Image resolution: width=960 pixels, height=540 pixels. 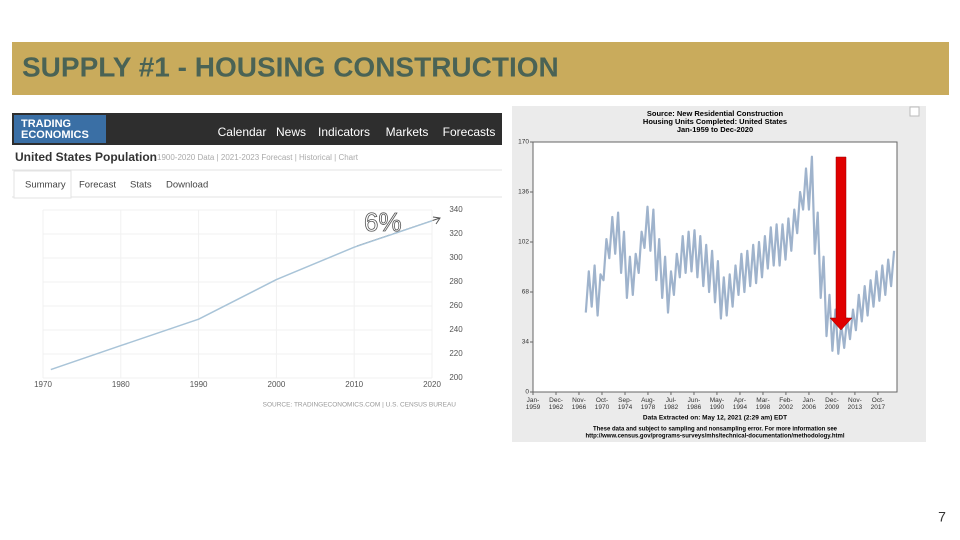 I want to click on x-tick-label: Jul-1982, so click(x=671, y=404).